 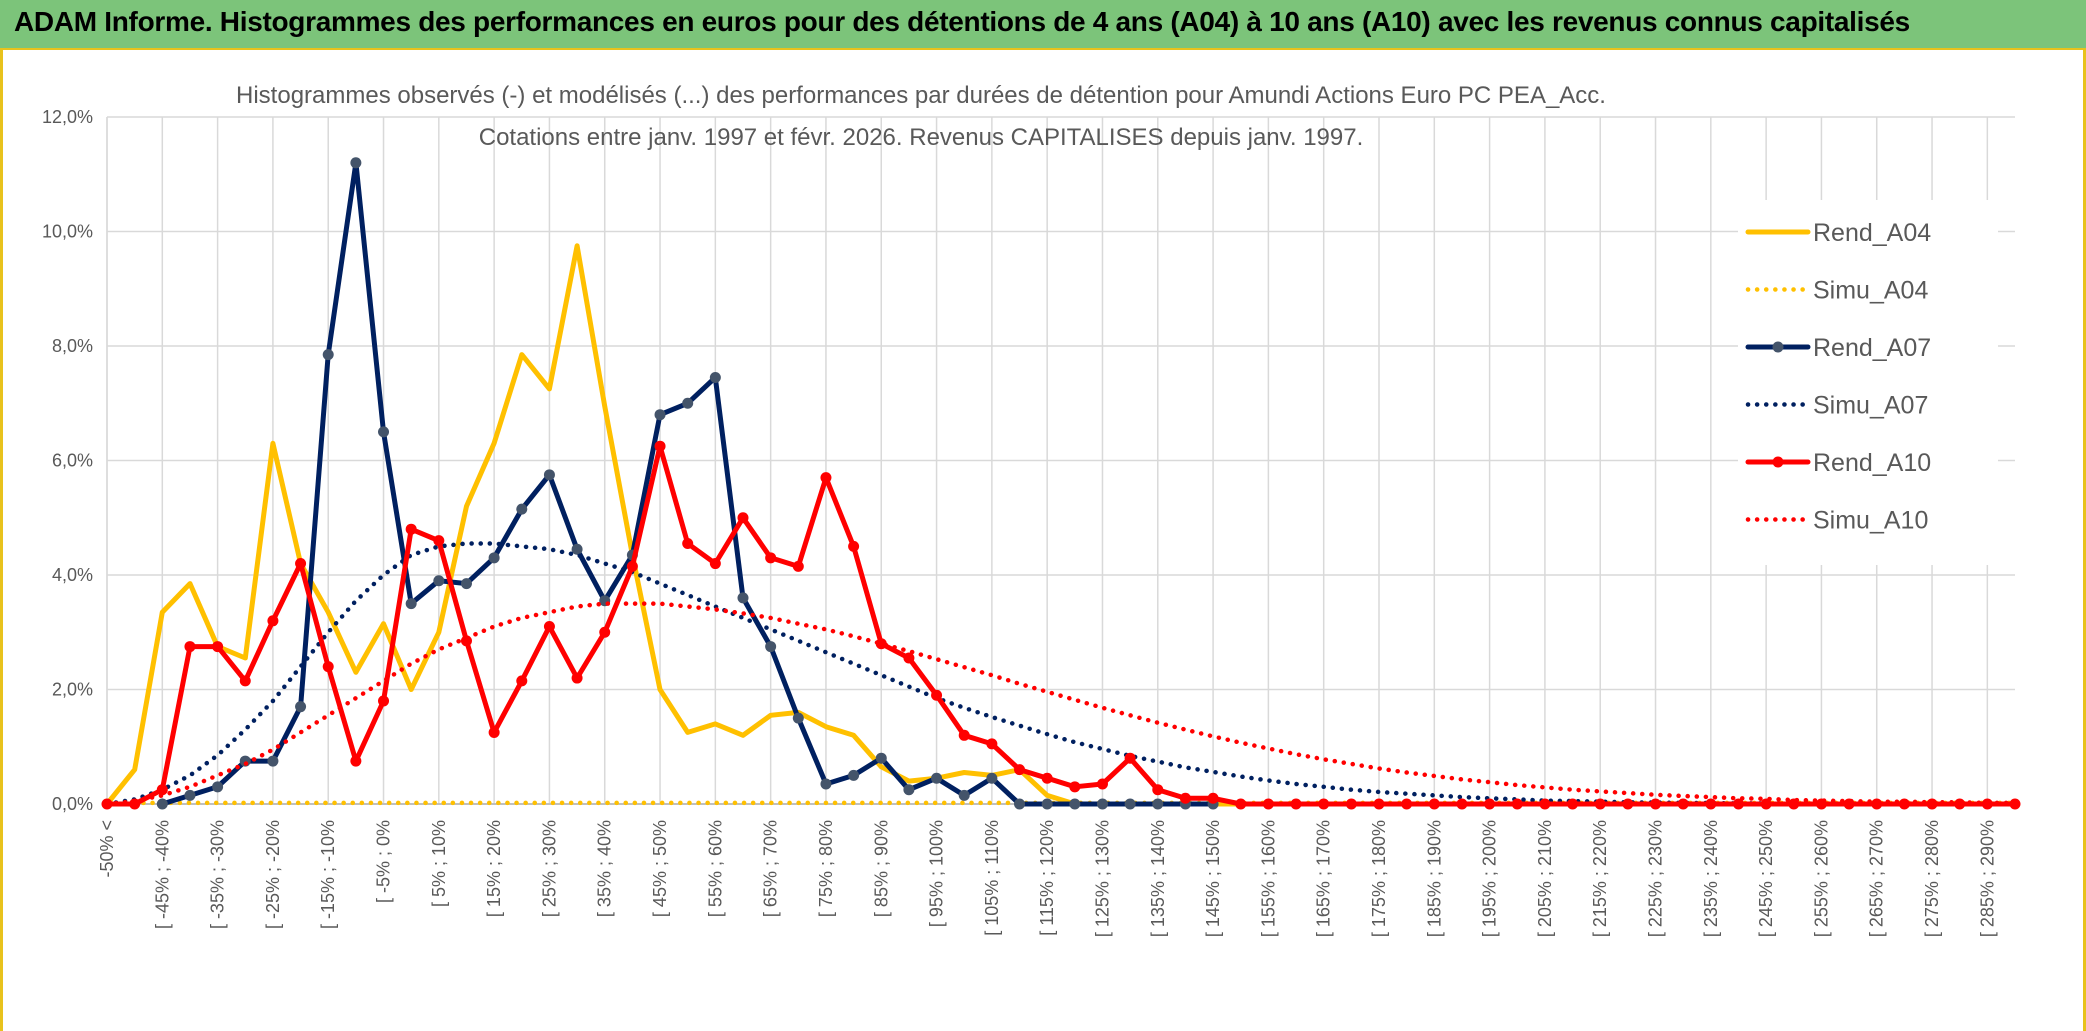 I want to click on y-tick-label: 4,0%, so click(x=72, y=575).